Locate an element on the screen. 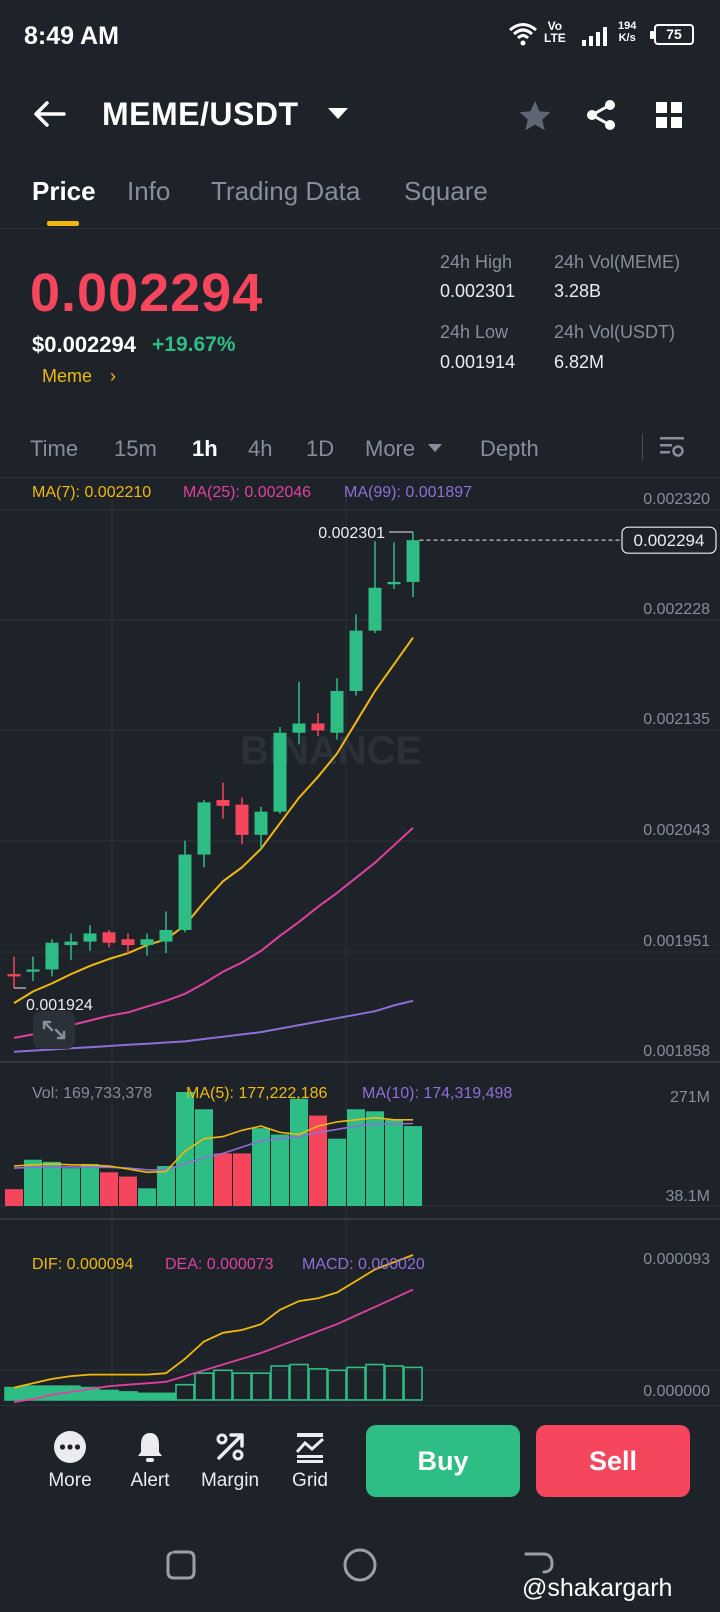  ma7-line is located at coordinates (213, 820).